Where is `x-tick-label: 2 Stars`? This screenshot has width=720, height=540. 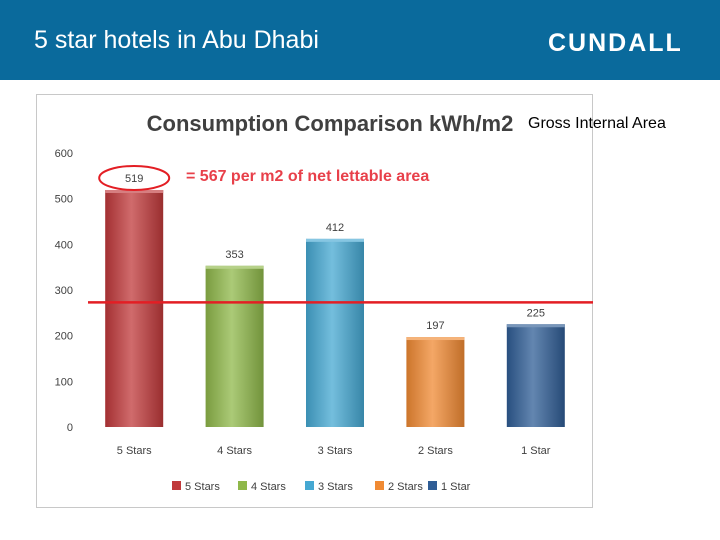
x-tick-label: 2 Stars is located at coordinates (435, 451).